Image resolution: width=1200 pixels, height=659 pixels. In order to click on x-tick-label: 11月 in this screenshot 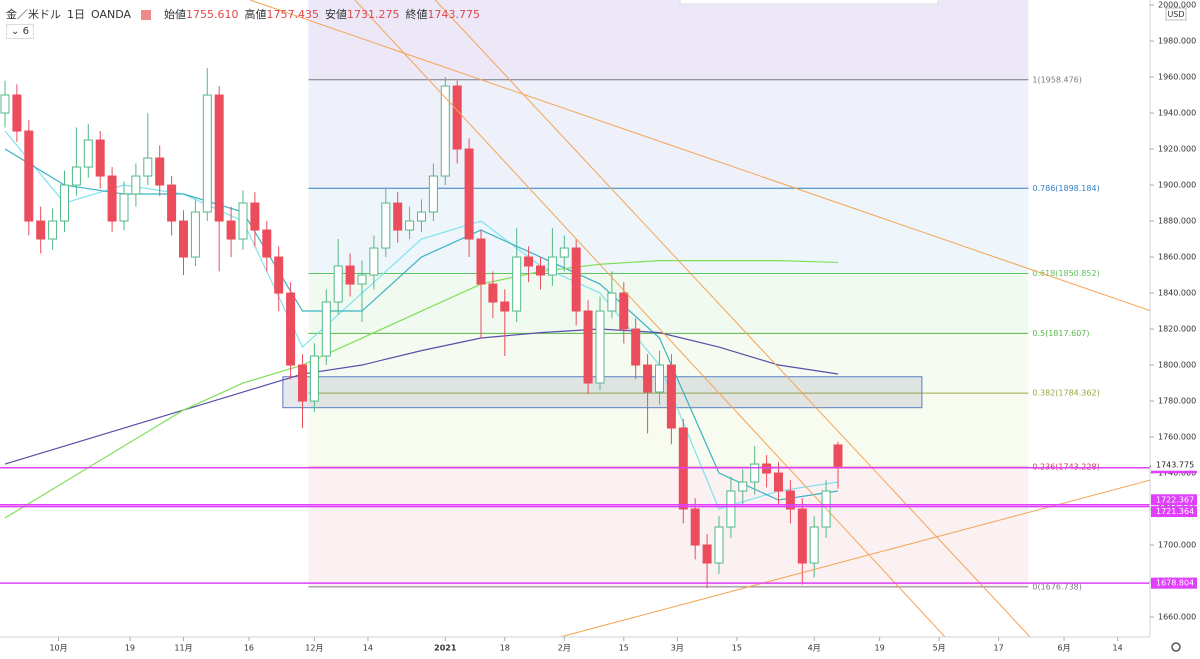, I will do `click(183, 648)`.